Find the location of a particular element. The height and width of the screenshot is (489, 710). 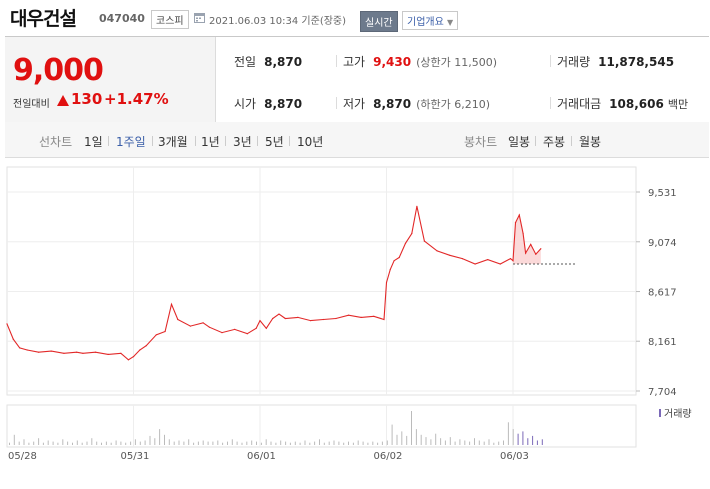

change-percent: +1.47% is located at coordinates (136, 99).